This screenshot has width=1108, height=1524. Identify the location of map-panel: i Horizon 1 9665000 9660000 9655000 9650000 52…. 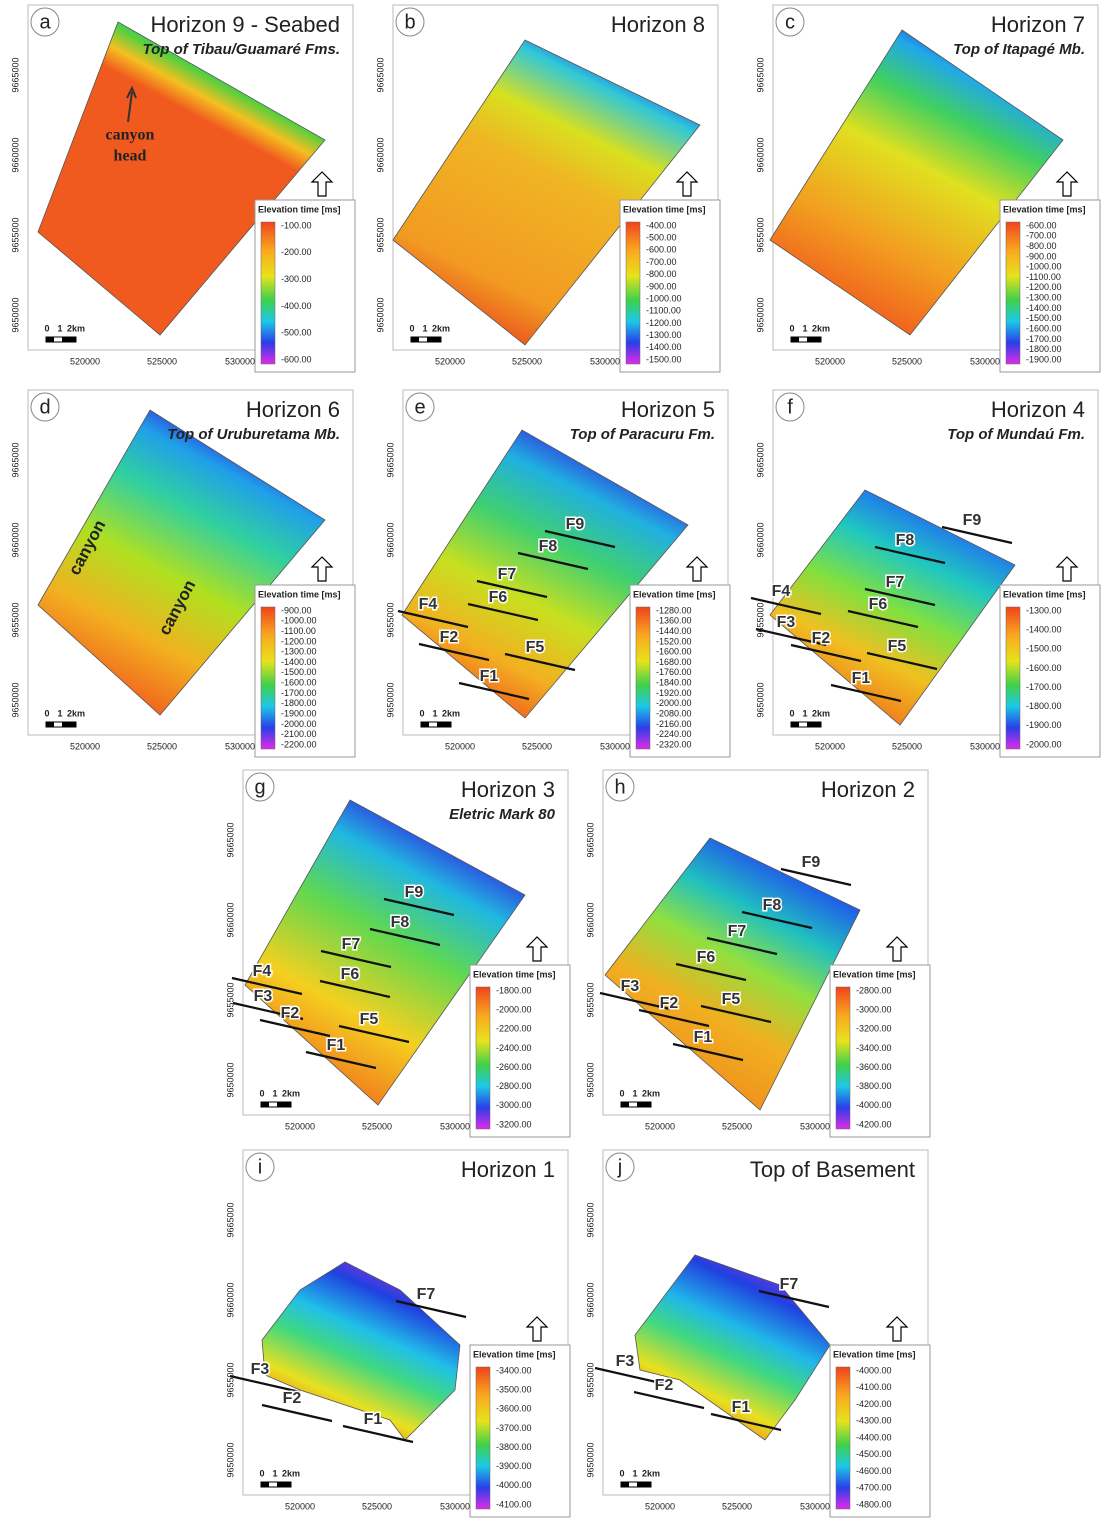
(398, 1333).